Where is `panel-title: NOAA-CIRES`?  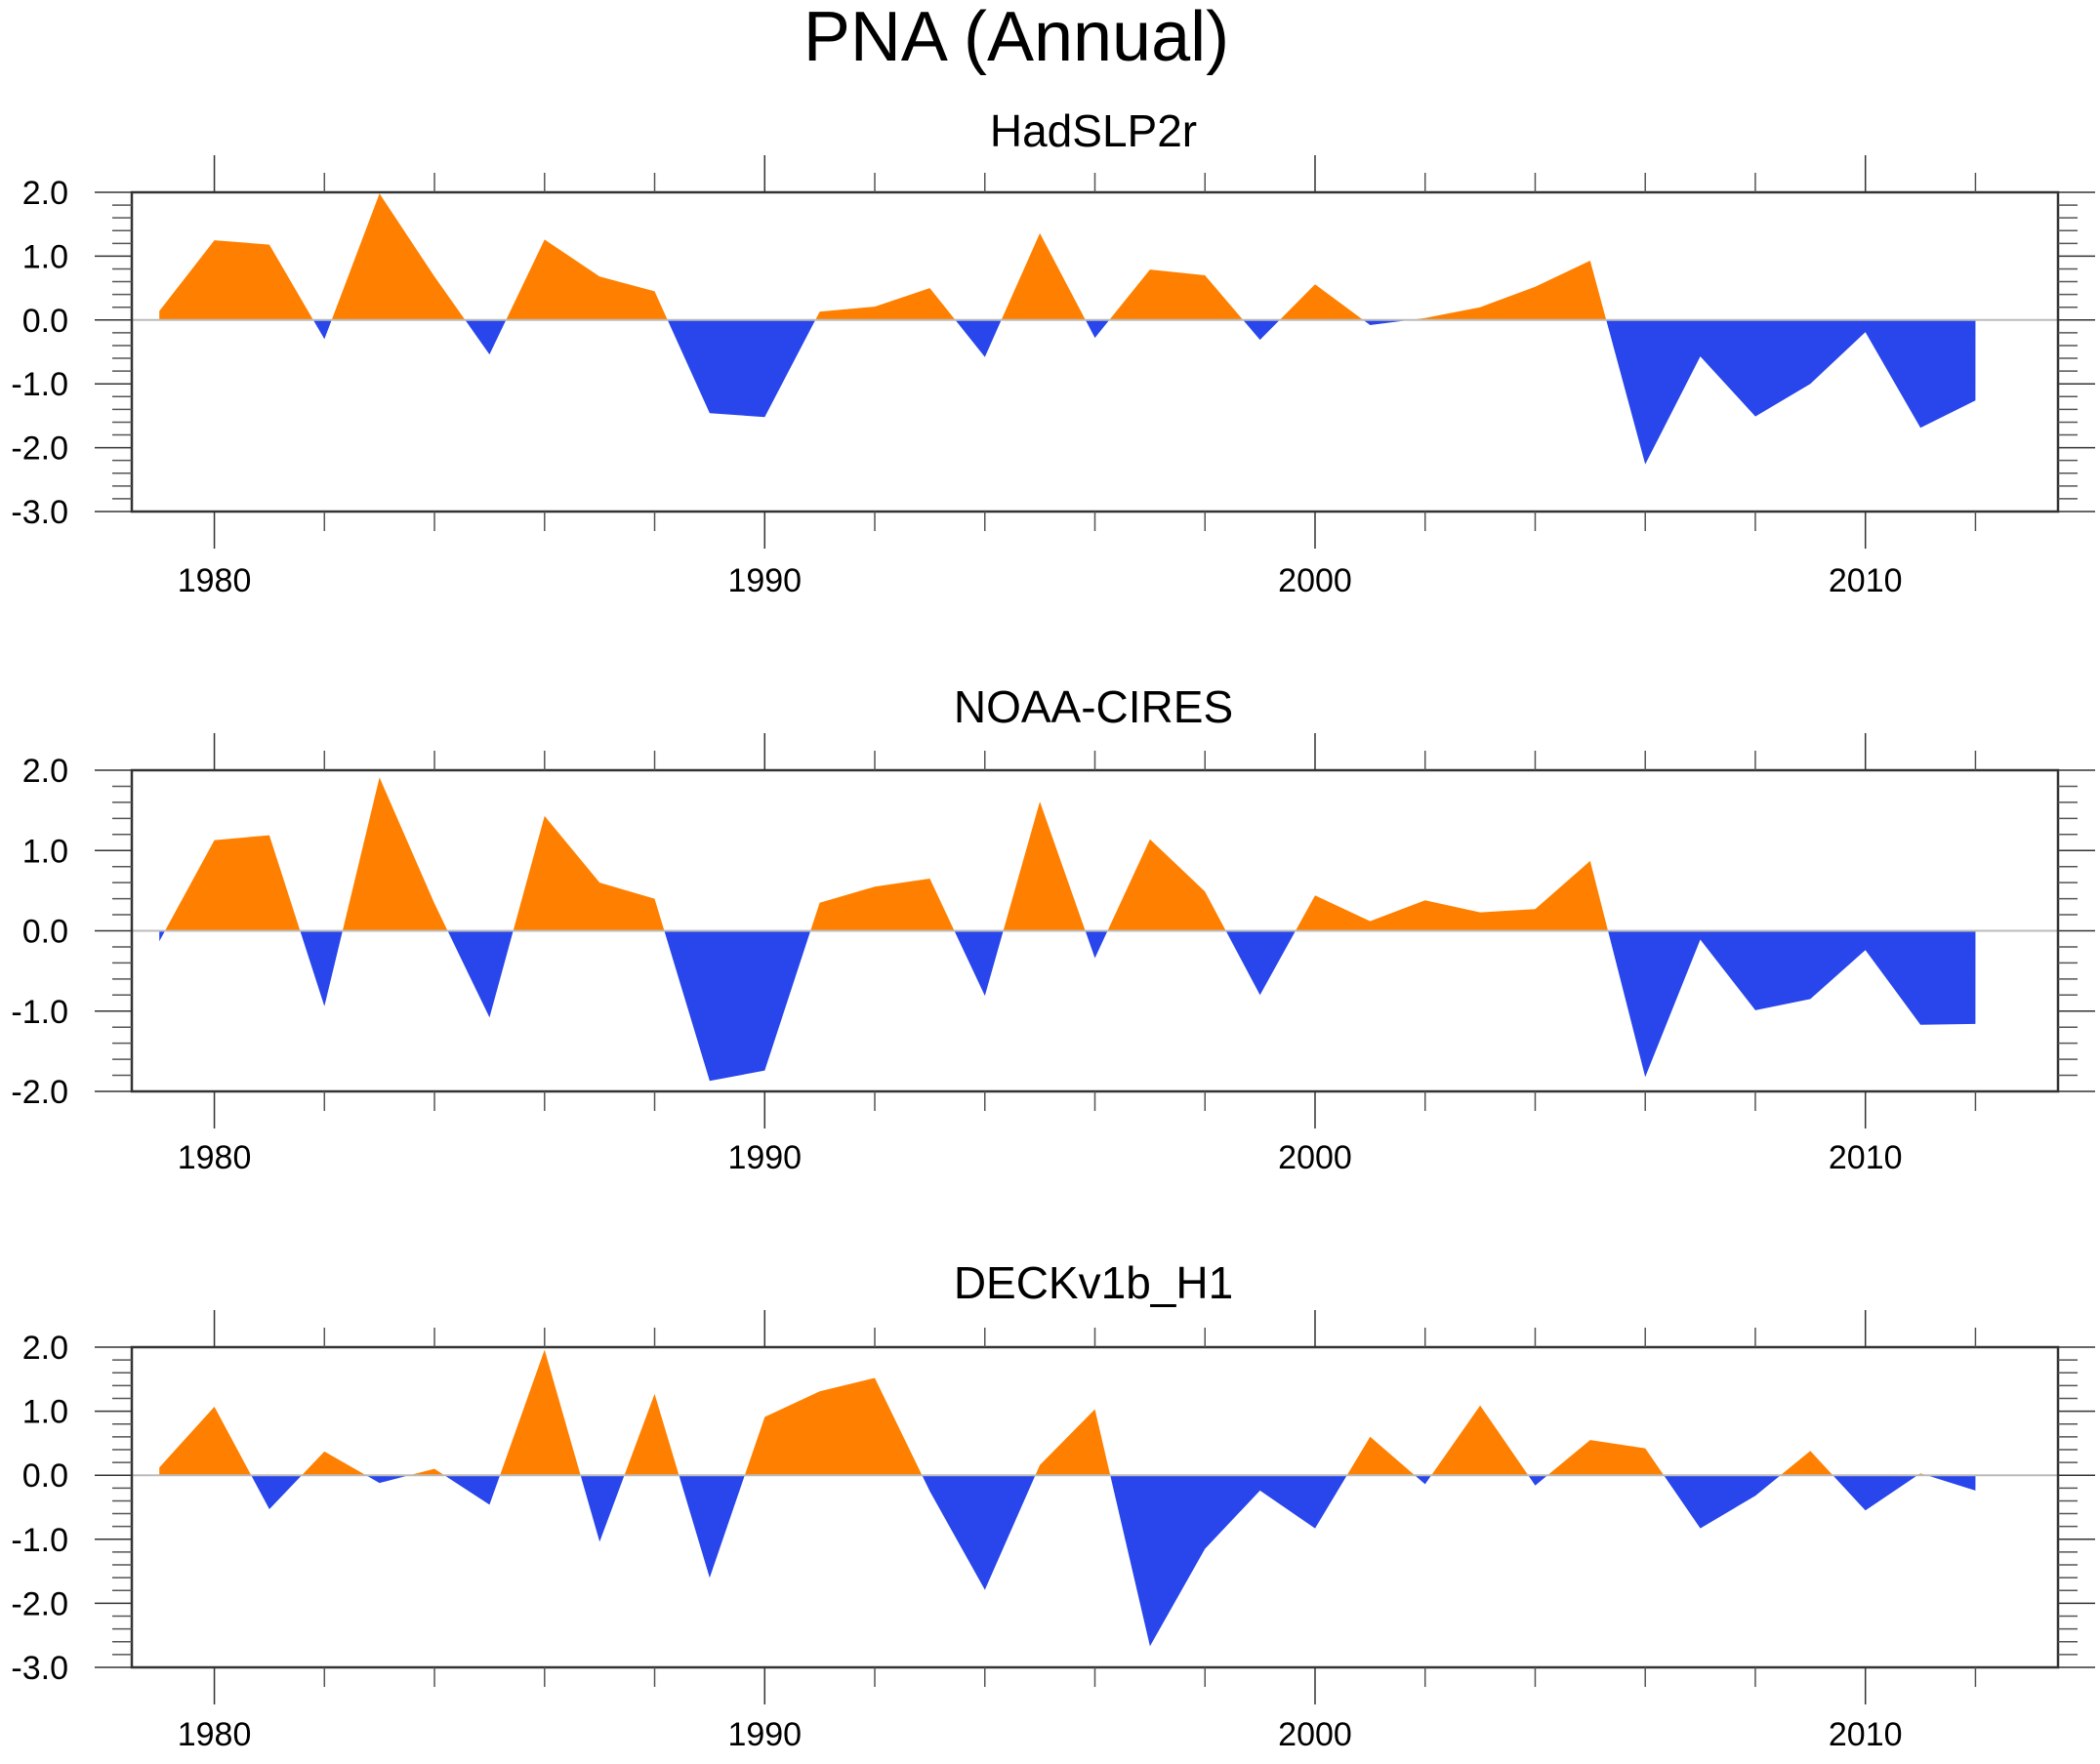
panel-title: NOAA-CIRES is located at coordinates (1093, 706).